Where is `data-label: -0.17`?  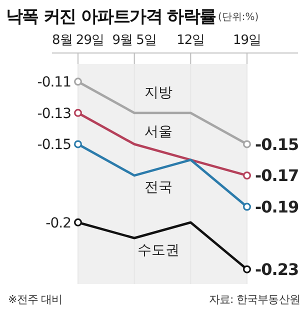 data-label: -0.17 is located at coordinates (277, 176).